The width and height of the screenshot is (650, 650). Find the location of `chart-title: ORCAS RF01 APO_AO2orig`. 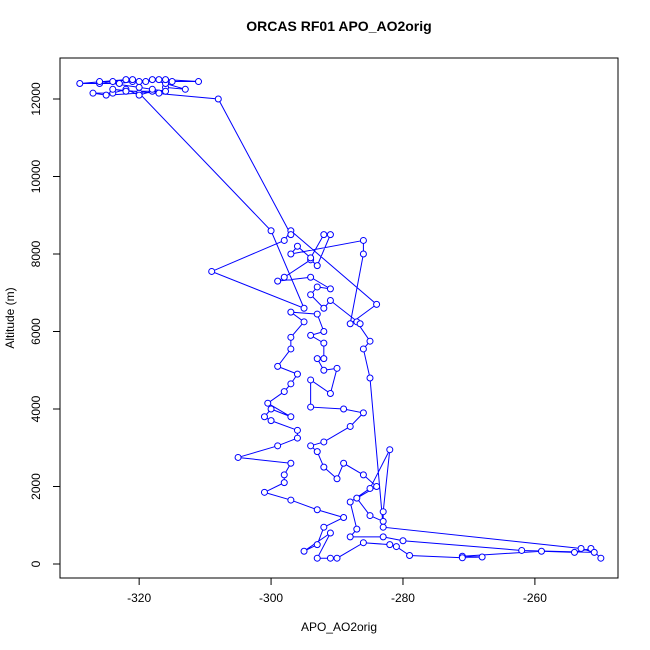

chart-title: ORCAS RF01 APO_AO2orig is located at coordinates (338, 26).